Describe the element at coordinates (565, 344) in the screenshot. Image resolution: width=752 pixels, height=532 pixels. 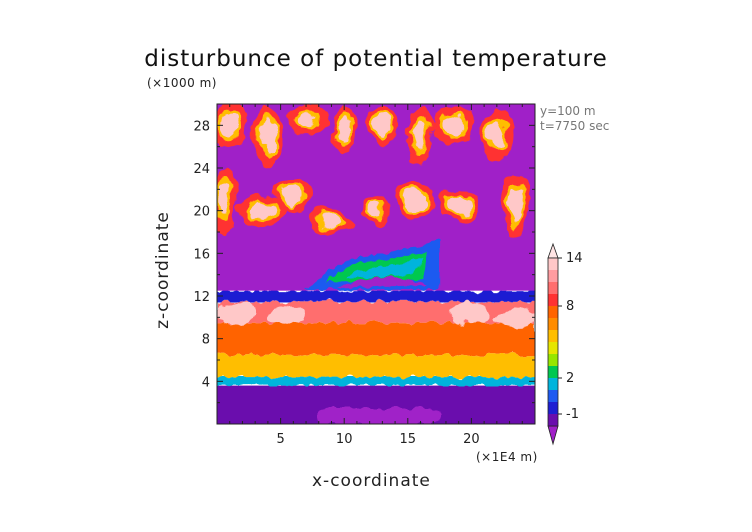
I see `colorbar: -1 2 8 14` at that location.